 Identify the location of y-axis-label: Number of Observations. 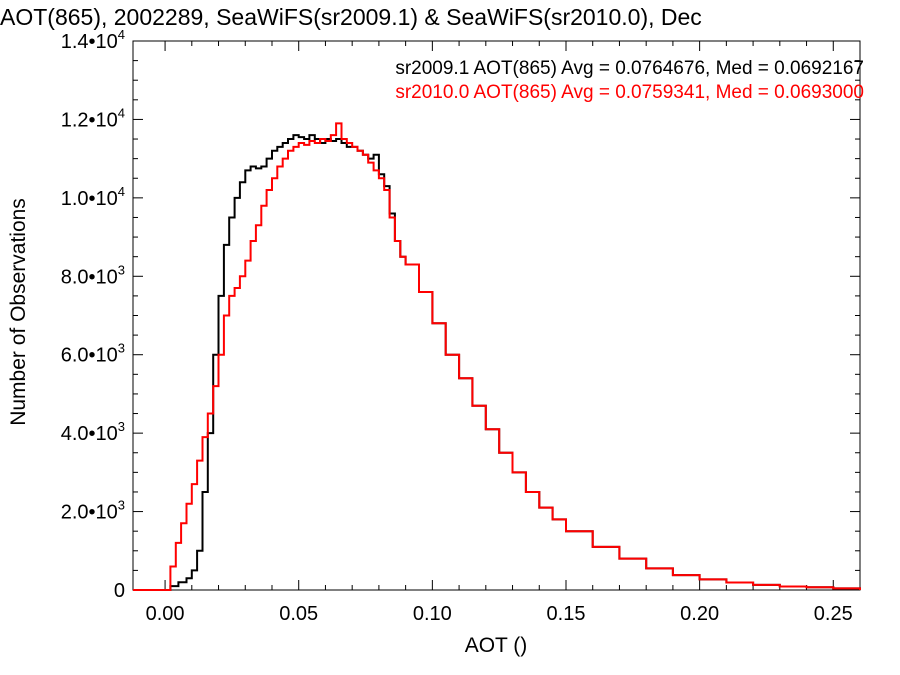
(18, 312).